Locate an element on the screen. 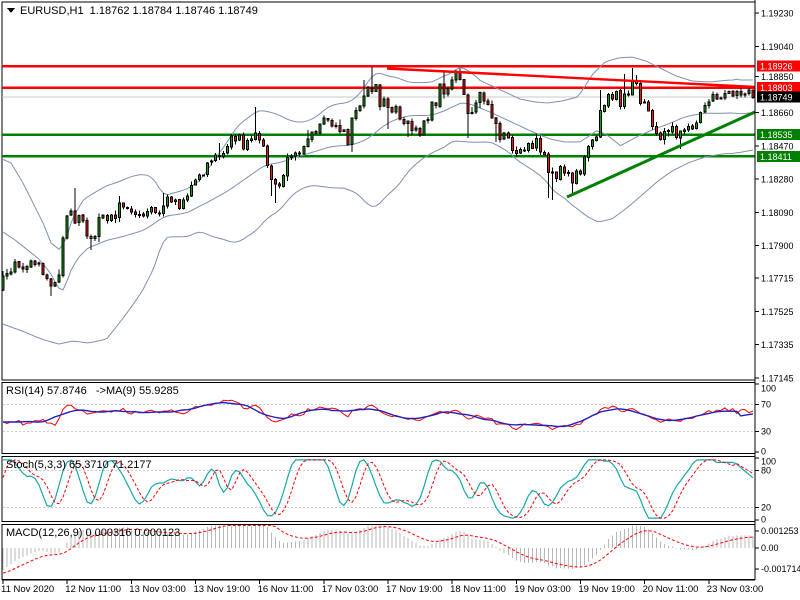  svg-text: 1.19230 is located at coordinates (777, 14).